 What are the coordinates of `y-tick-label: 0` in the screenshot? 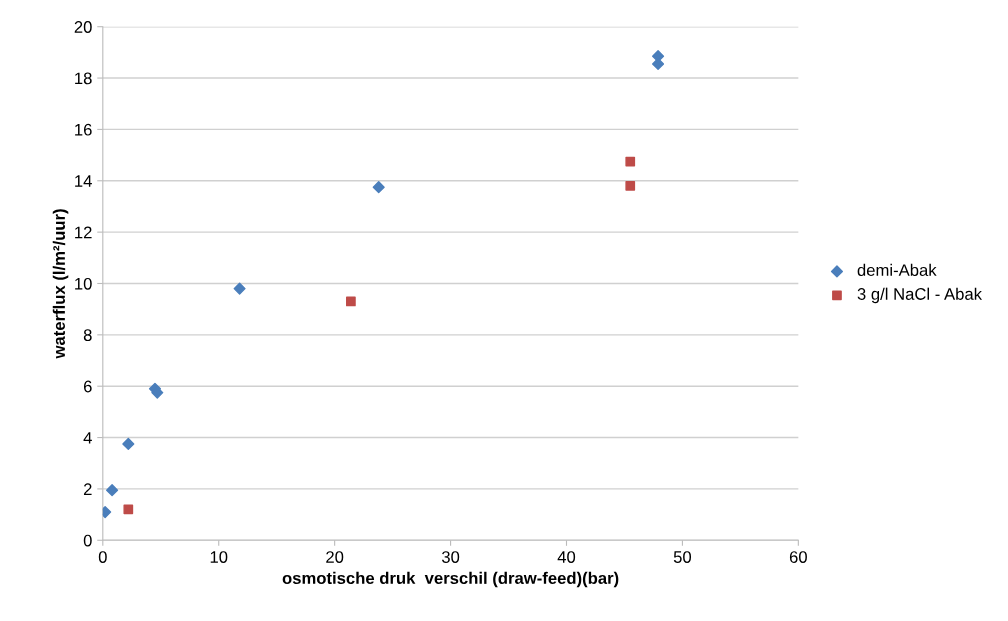 It's located at (87, 540).